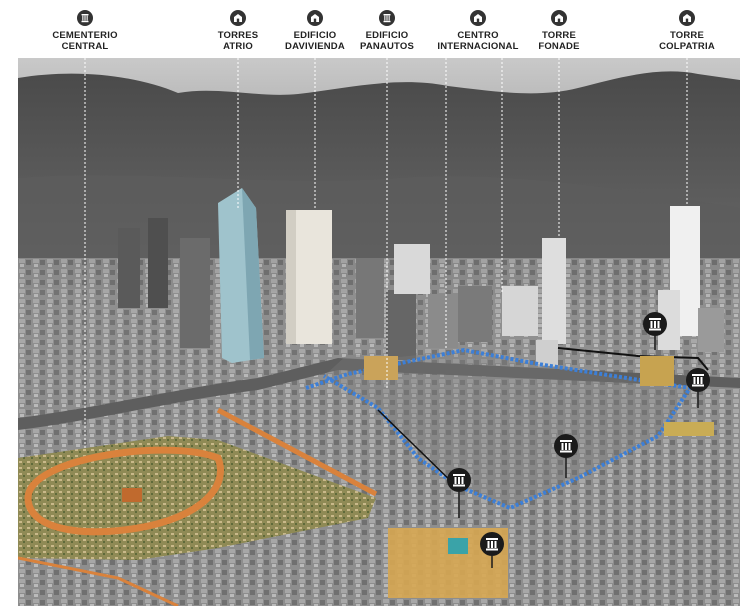 The height and width of the screenshot is (606, 755). What do you see at coordinates (132, 495) in the screenshot?
I see `cemetery-chapel` at bounding box center [132, 495].